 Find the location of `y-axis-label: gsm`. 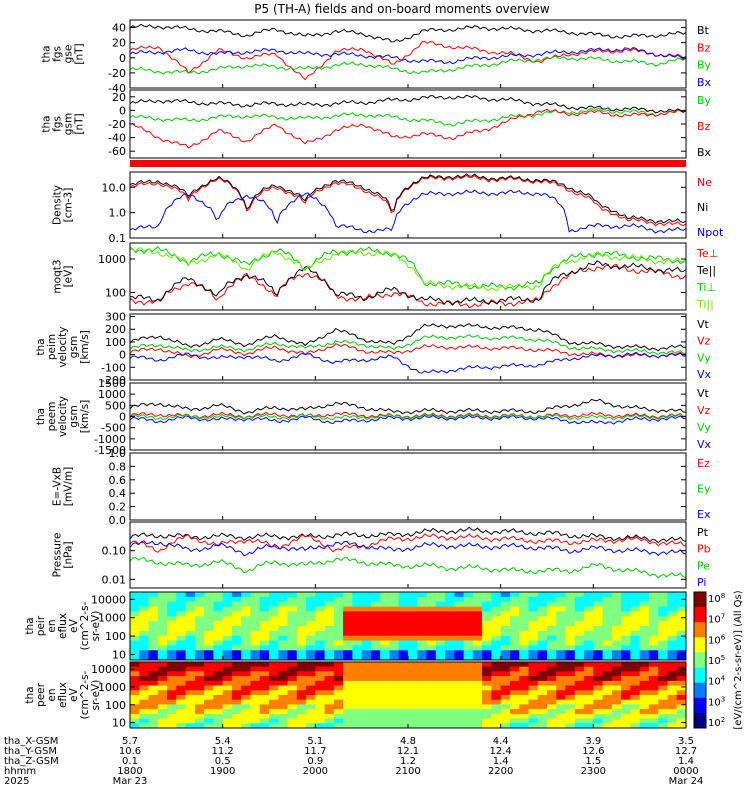

y-axis-label: gsm is located at coordinates (74, 416).